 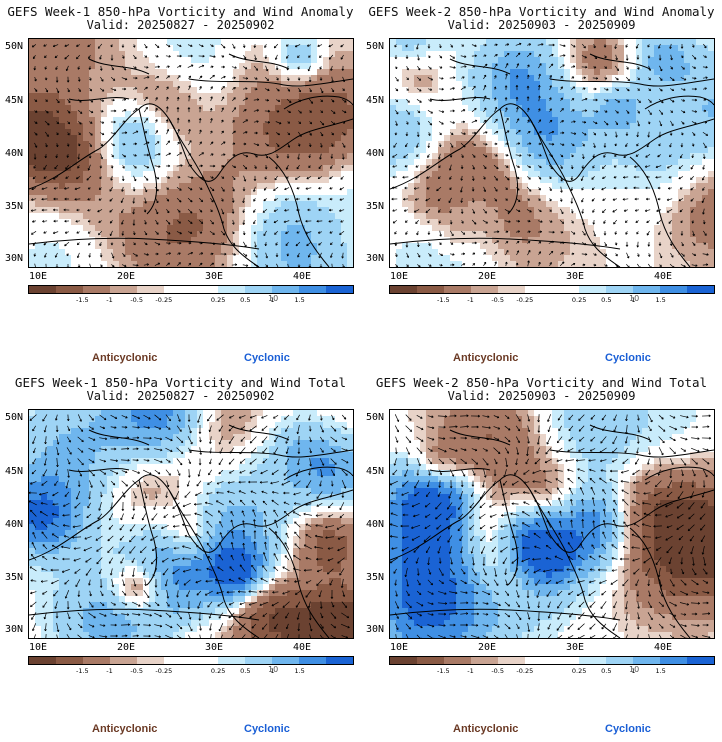 I want to click on lat-label: 35N, so click(x=375, y=206).